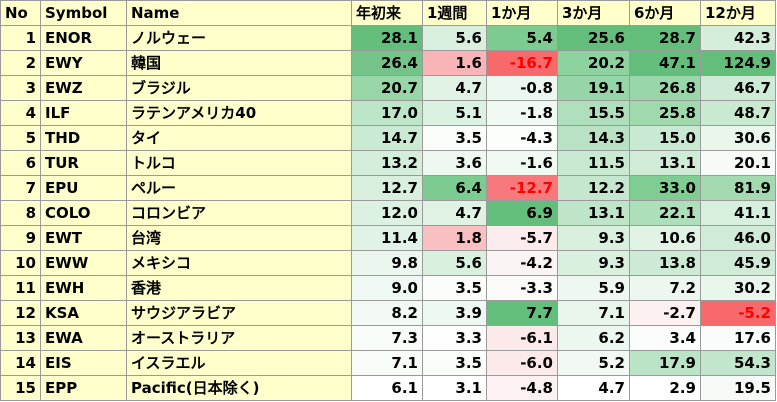  What do you see at coordinates (665, 13) in the screenshot?
I see `header-6month: 6か月` at bounding box center [665, 13].